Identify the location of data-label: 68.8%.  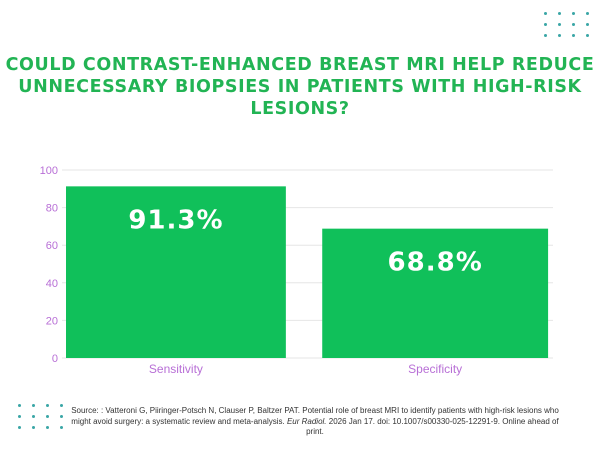
(435, 263).